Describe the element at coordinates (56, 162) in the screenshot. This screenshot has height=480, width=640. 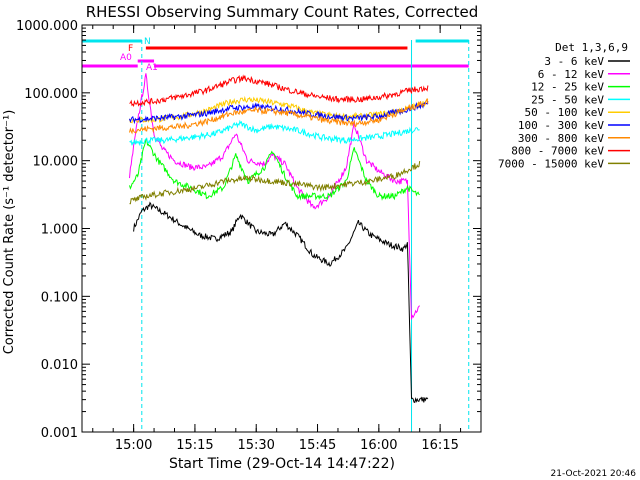
I see `y-tick-label: 10.000` at that location.